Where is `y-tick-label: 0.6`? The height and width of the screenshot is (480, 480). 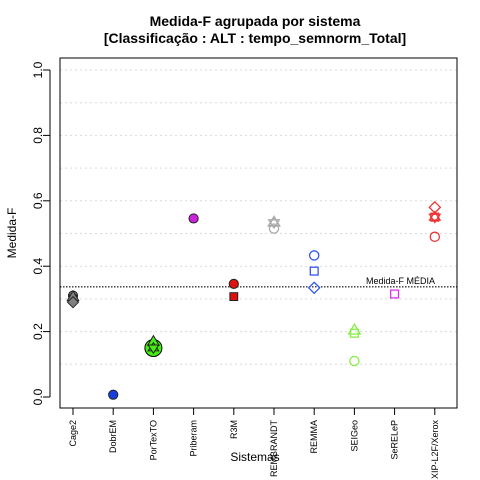
y-tick-label: 0.6 is located at coordinates (38, 200).